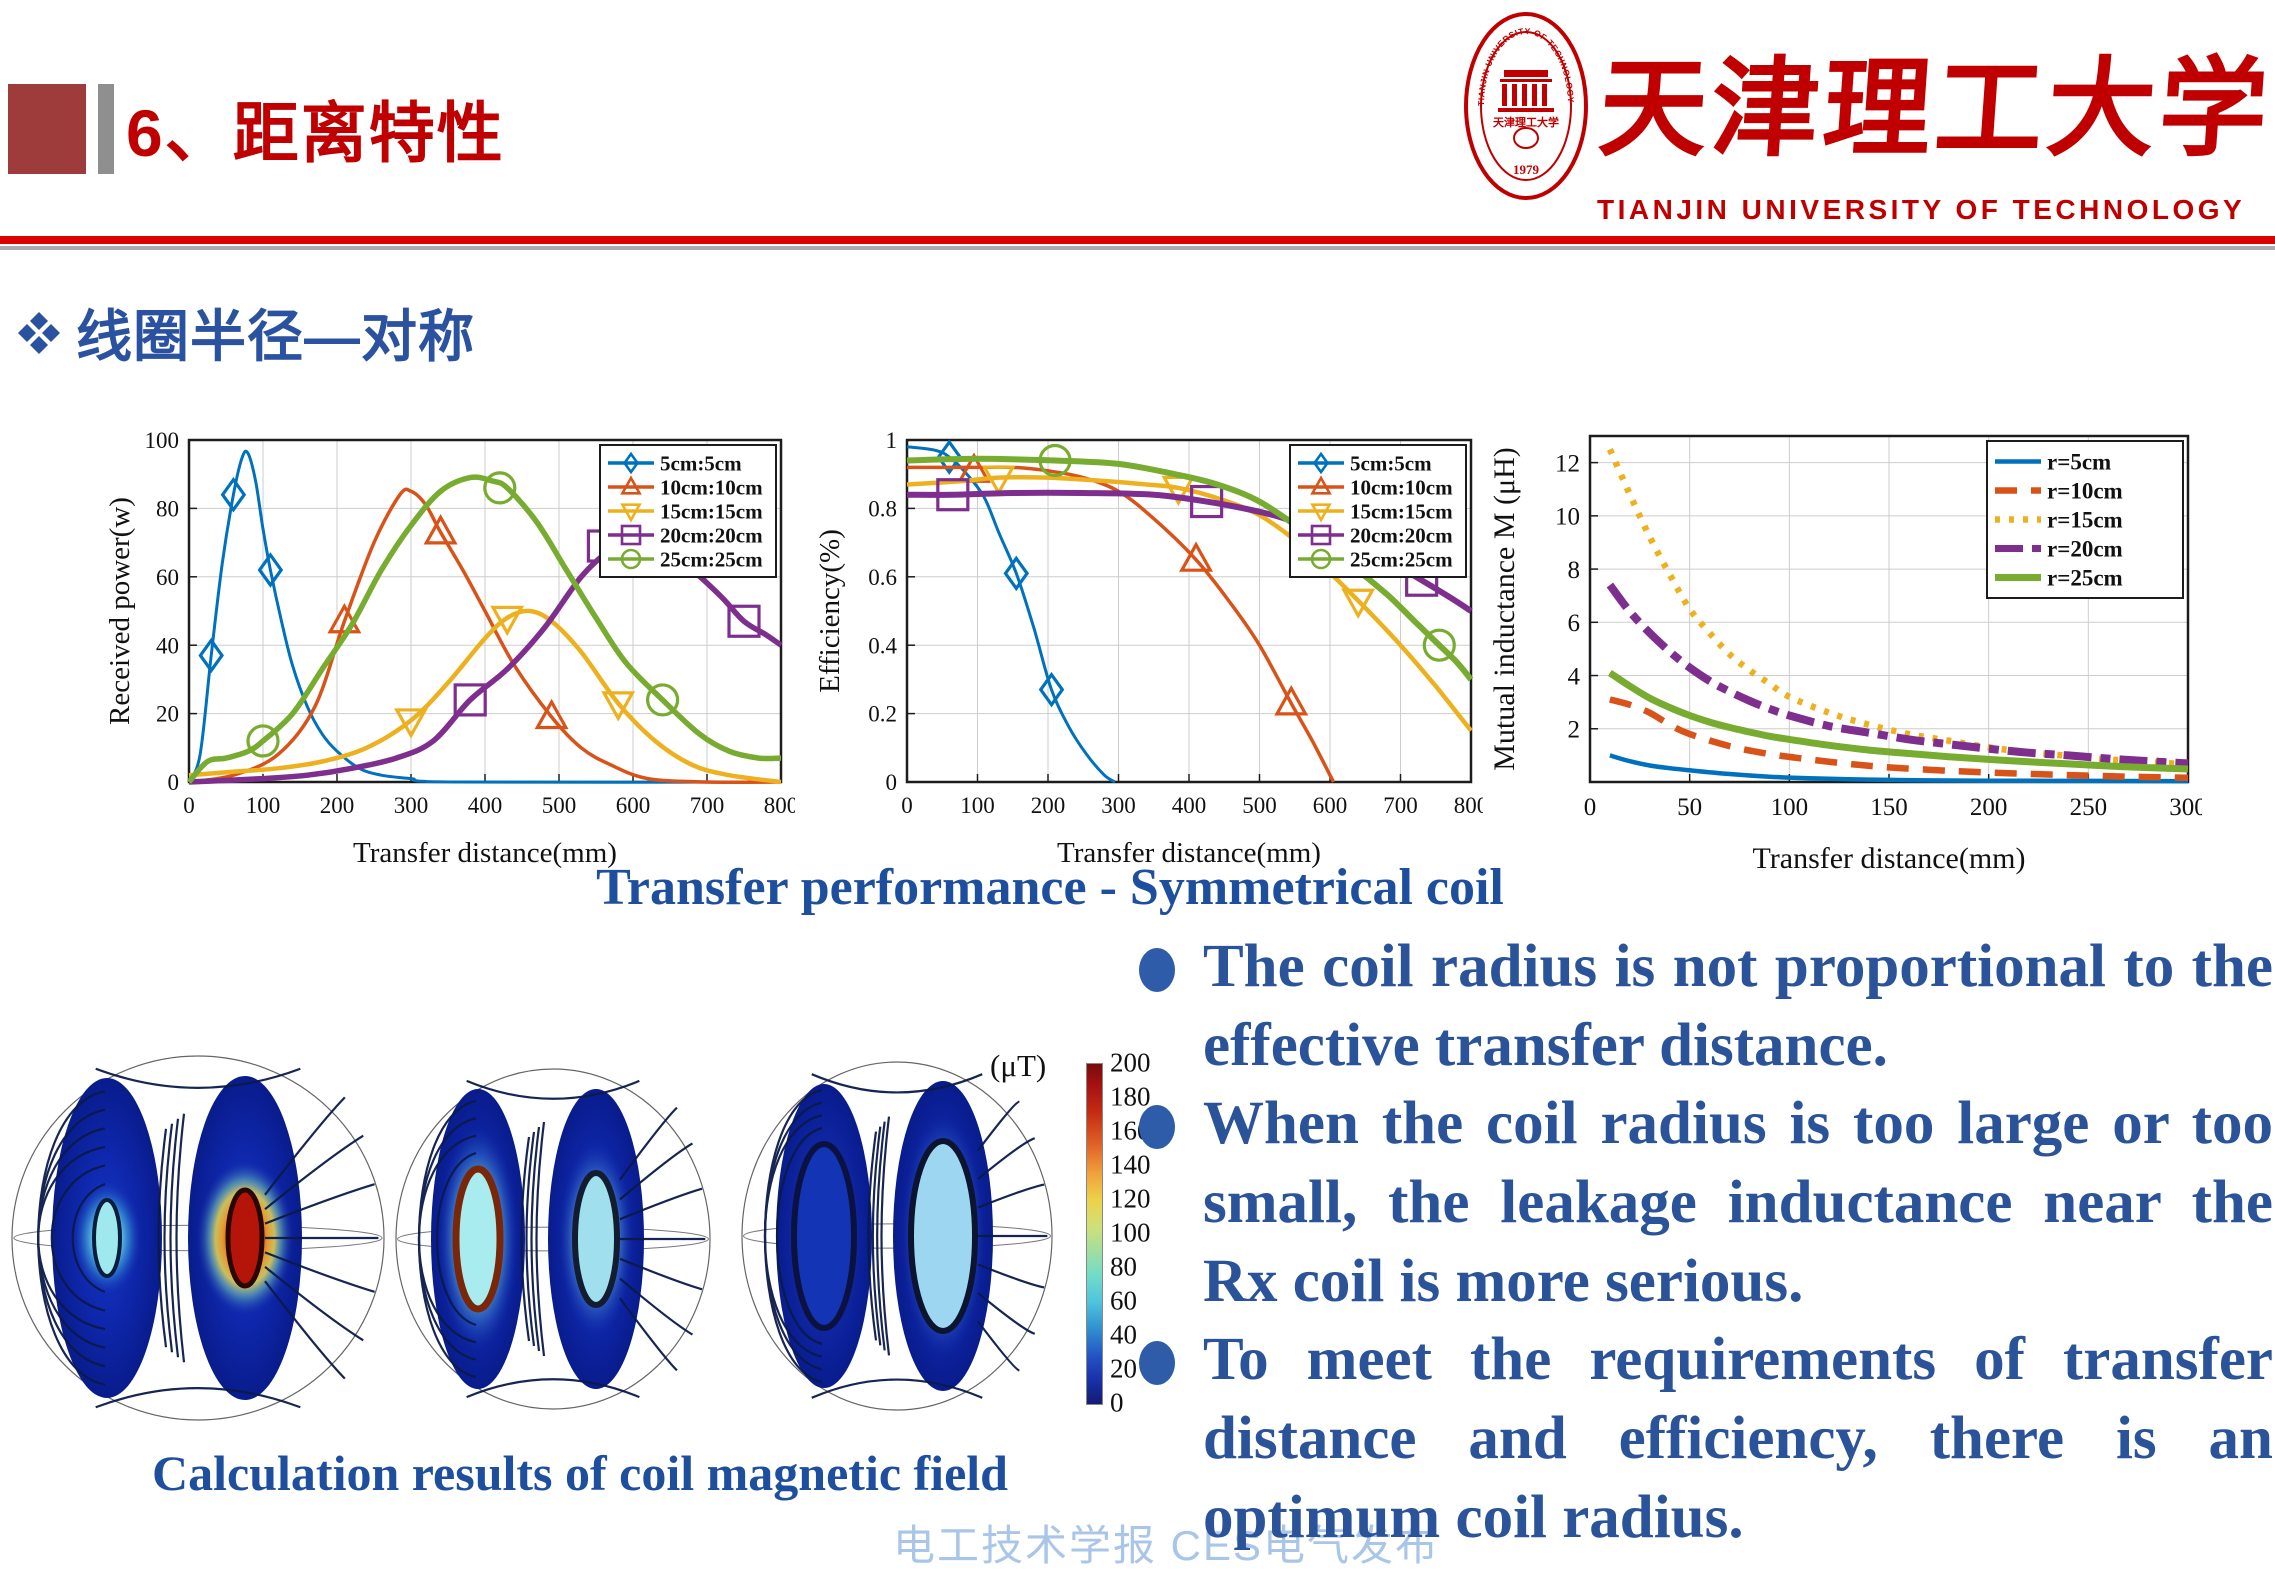  I want to click on colorbar-tick: 20, so click(1123, 1368).